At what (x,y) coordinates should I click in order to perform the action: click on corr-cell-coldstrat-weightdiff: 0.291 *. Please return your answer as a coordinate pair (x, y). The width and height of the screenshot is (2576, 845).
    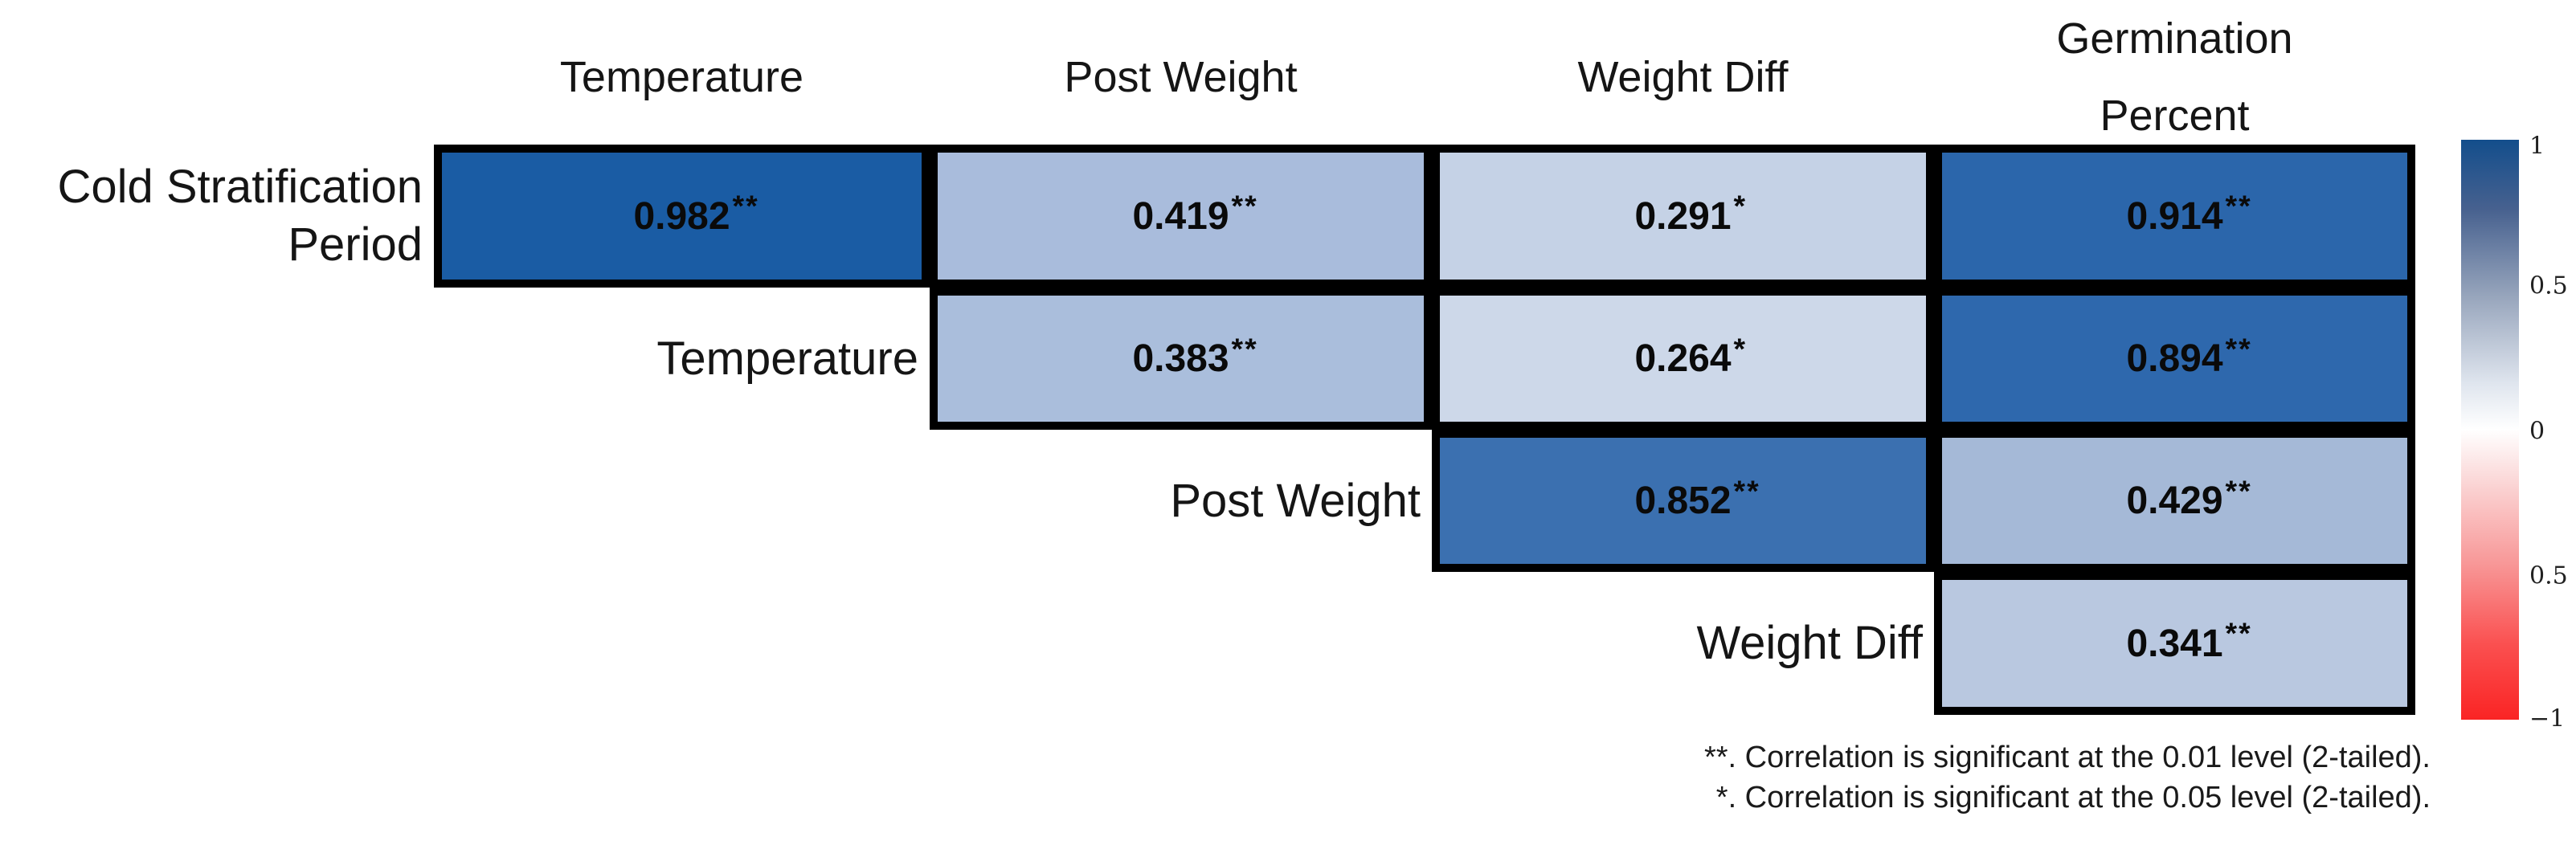
    Looking at the image, I should click on (1683, 217).